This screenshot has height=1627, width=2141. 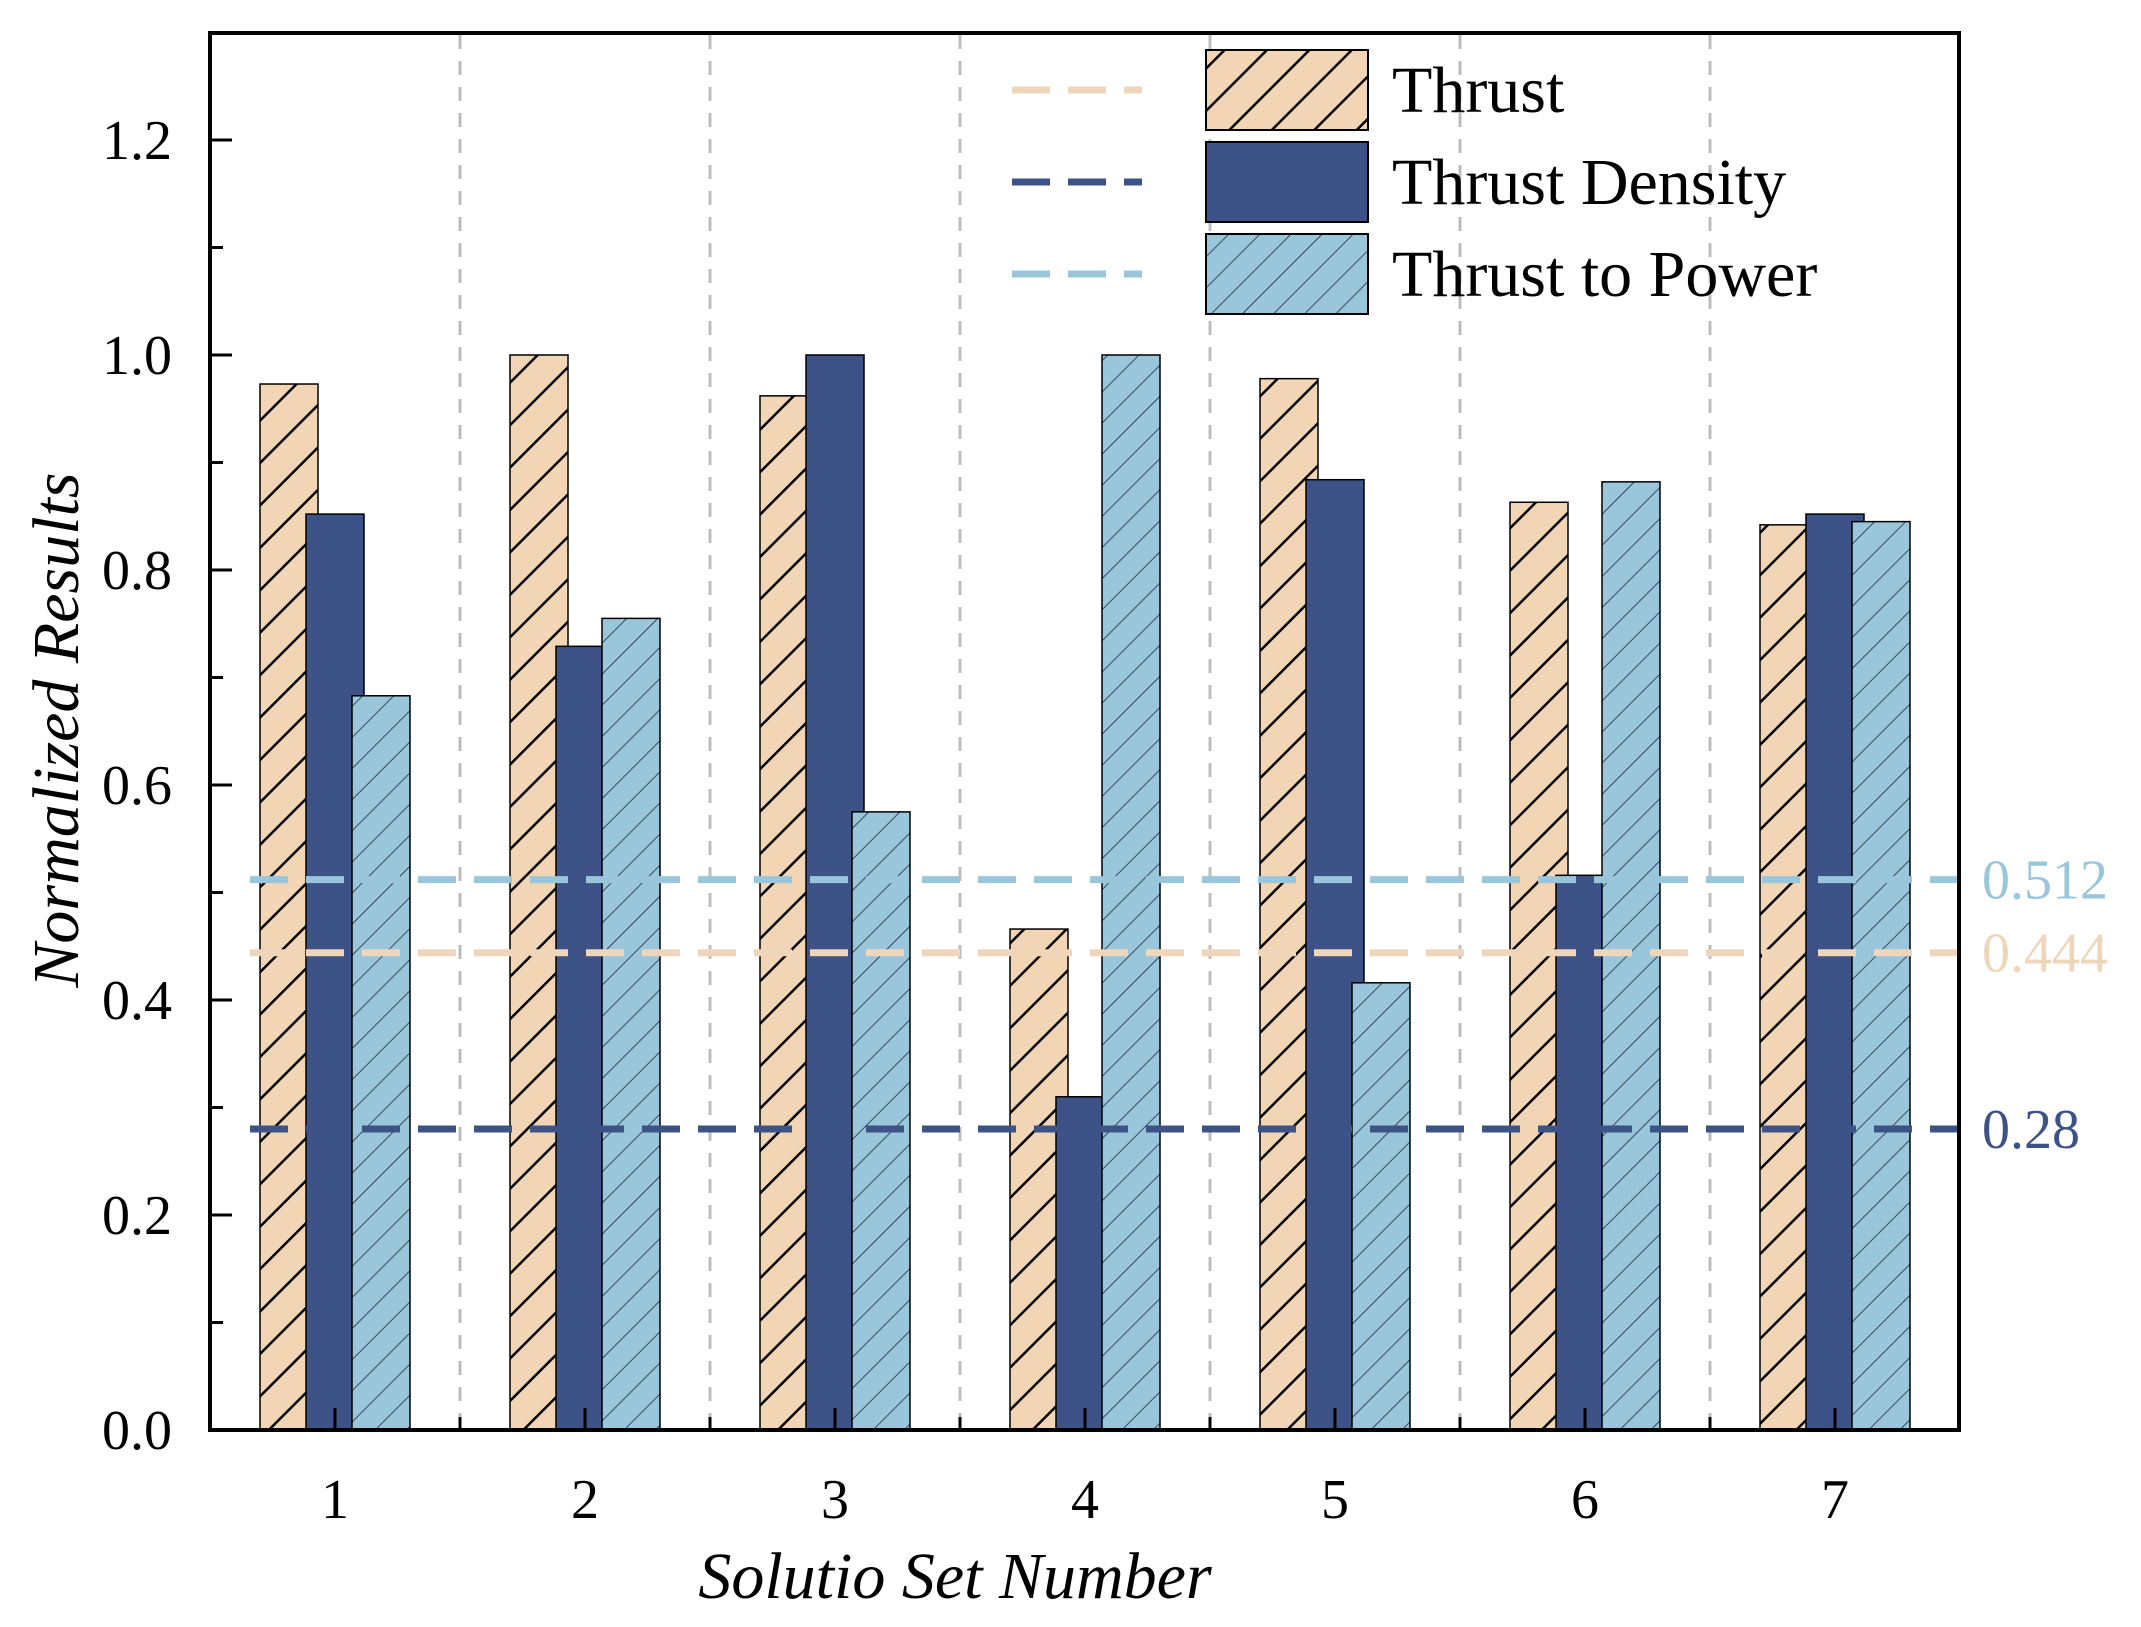 What do you see at coordinates (1589, 182) in the screenshot?
I see `legend-label: Thrust Density` at bounding box center [1589, 182].